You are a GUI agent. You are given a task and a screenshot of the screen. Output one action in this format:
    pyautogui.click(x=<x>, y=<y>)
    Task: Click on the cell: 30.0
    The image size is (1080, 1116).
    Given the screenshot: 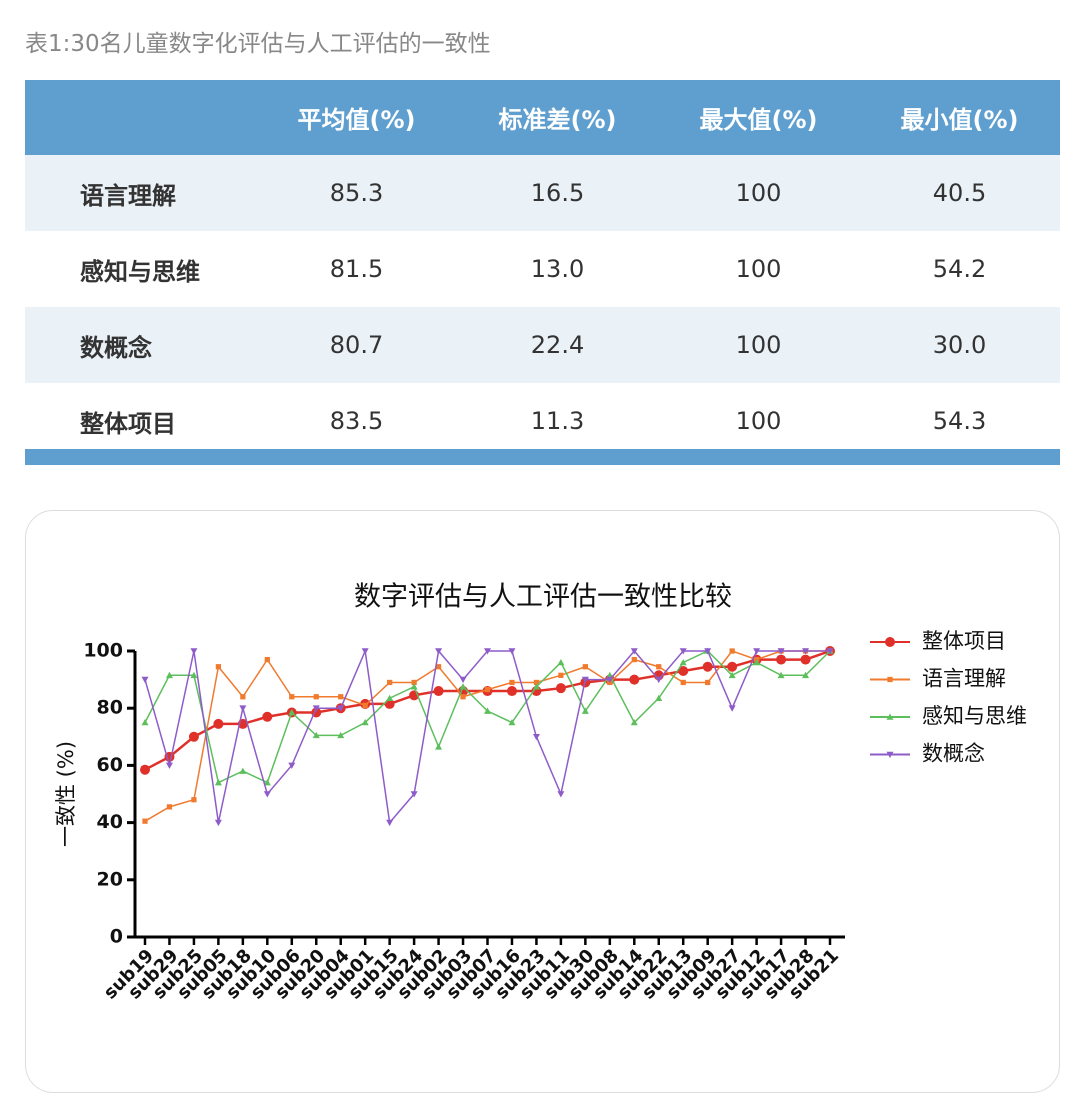 What is the action you would take?
    pyautogui.click(x=959, y=345)
    